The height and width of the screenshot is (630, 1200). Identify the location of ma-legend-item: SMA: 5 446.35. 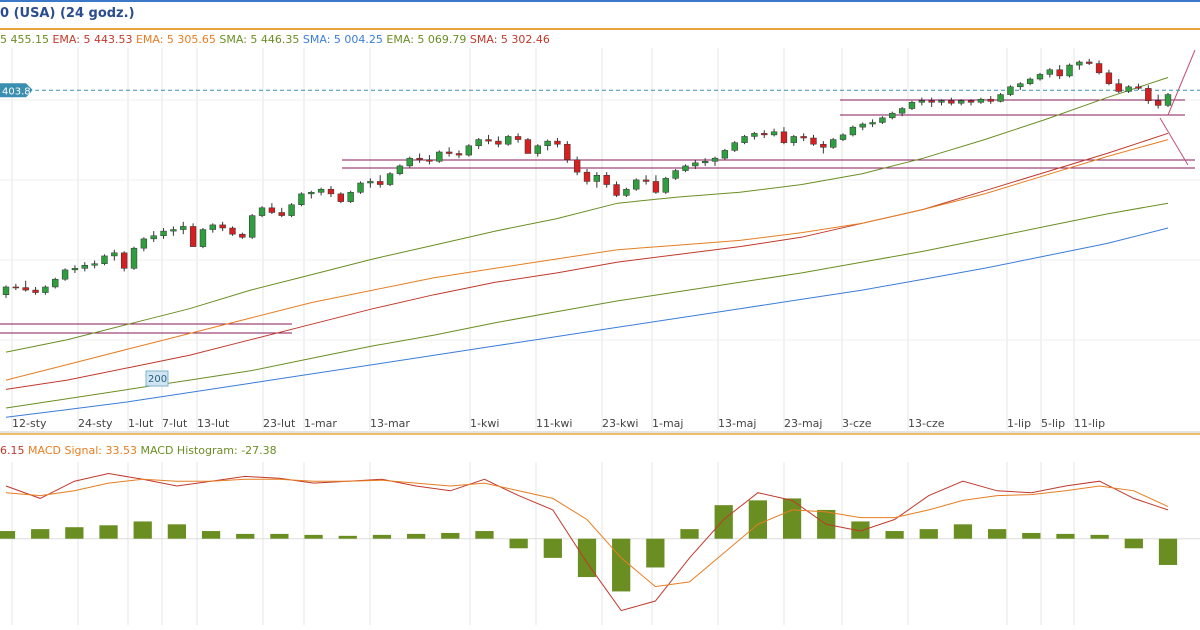
(261, 39).